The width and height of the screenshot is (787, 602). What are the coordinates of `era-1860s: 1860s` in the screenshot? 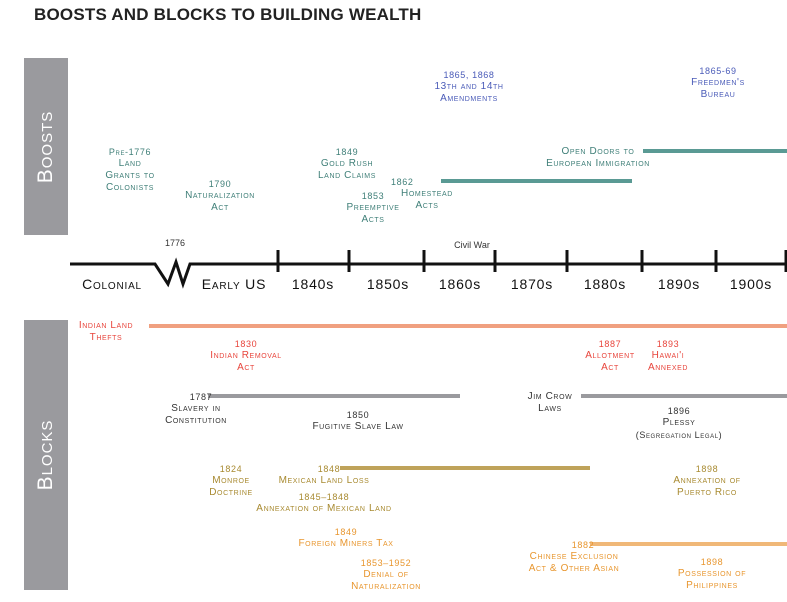 It's located at (460, 284).